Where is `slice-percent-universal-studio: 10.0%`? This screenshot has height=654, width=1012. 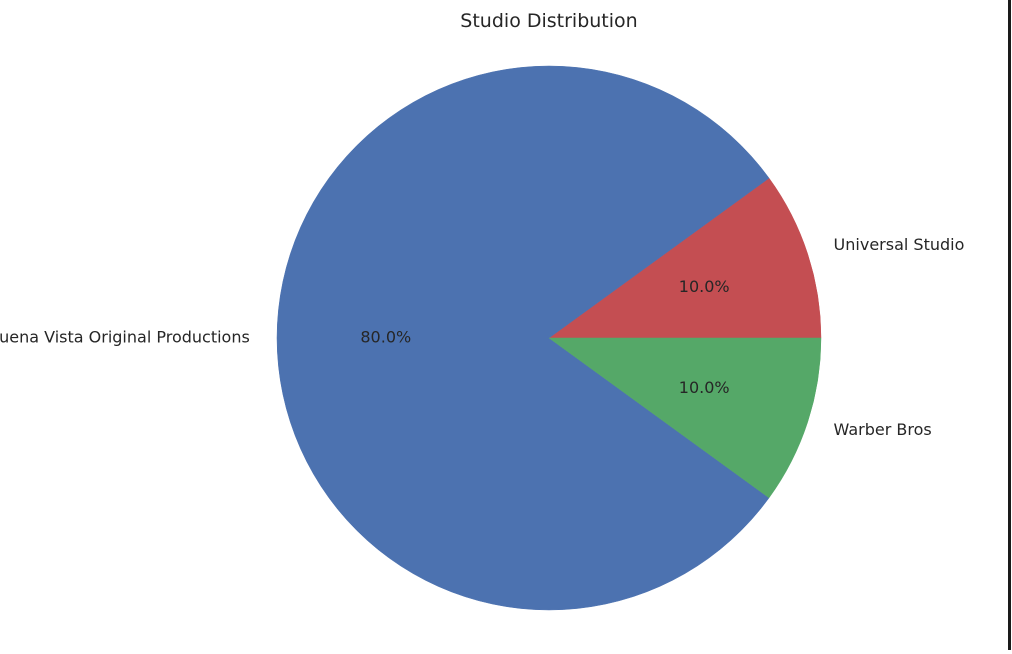
slice-percent-universal-studio: 10.0% is located at coordinates (704, 286).